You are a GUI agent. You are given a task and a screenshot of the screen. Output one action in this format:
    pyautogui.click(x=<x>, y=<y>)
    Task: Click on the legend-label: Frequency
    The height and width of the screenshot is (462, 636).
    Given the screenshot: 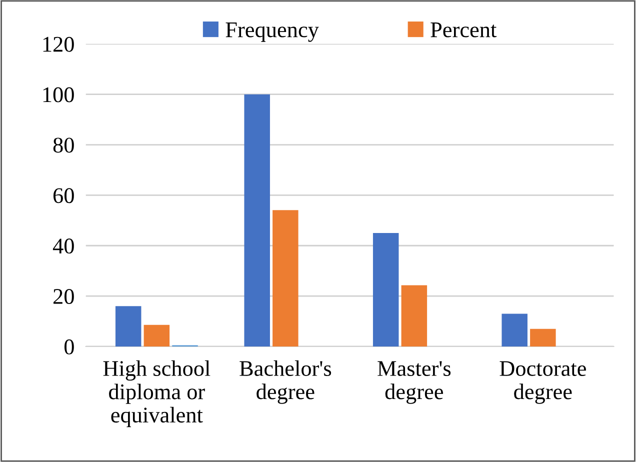 What is the action you would take?
    pyautogui.click(x=272, y=32)
    